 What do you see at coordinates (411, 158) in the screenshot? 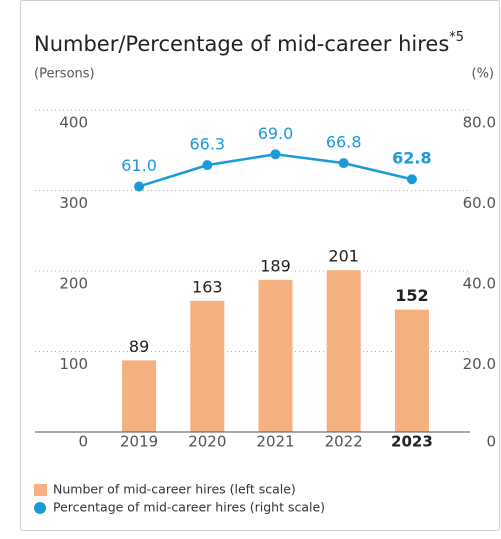
I see `line-value-label: 62.8` at bounding box center [411, 158].